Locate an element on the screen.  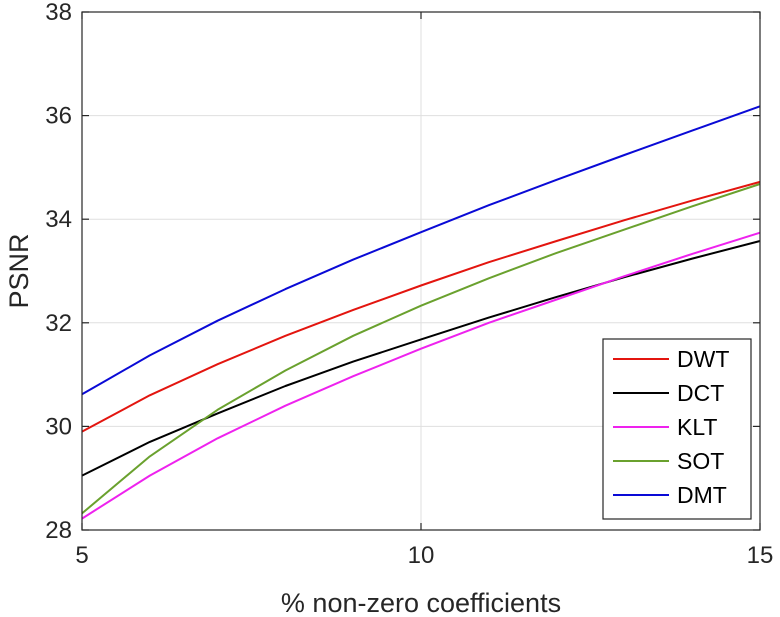
y-tick-label: 30 is located at coordinates (58, 426).